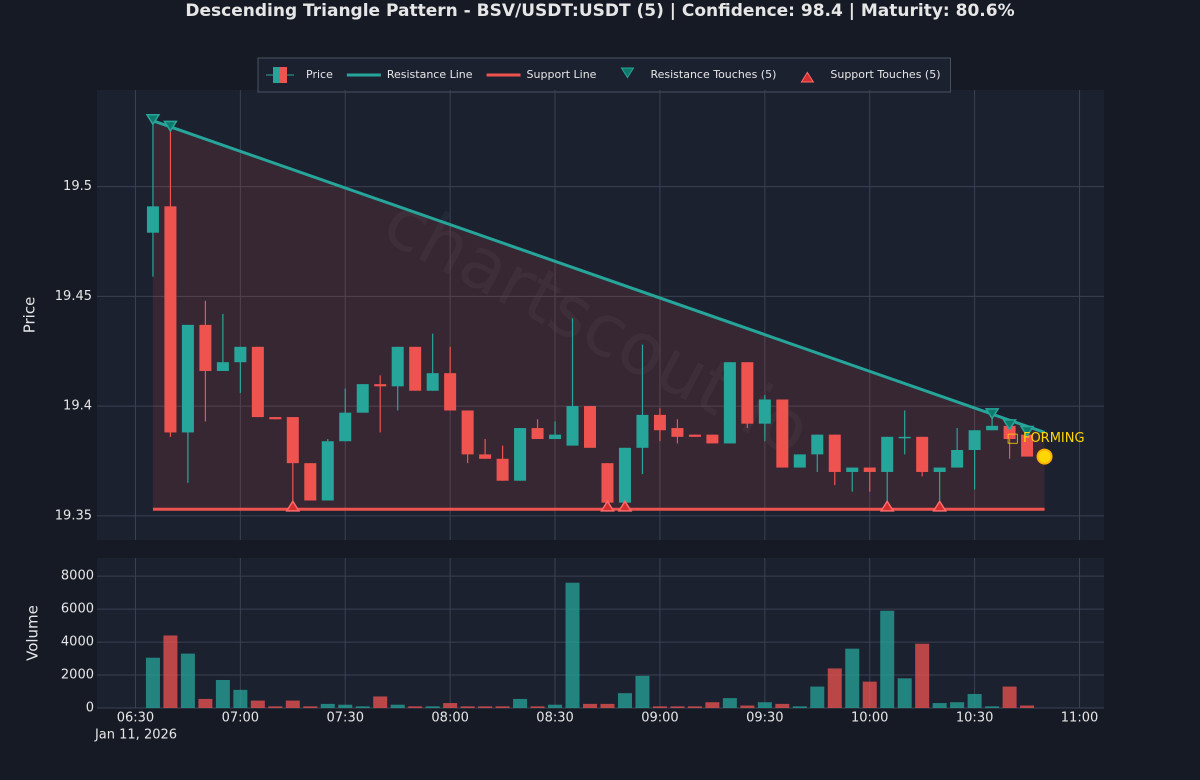 Image resolution: width=1200 pixels, height=780 pixels. I want to click on volume-axis-label: Volume, so click(33, 633).